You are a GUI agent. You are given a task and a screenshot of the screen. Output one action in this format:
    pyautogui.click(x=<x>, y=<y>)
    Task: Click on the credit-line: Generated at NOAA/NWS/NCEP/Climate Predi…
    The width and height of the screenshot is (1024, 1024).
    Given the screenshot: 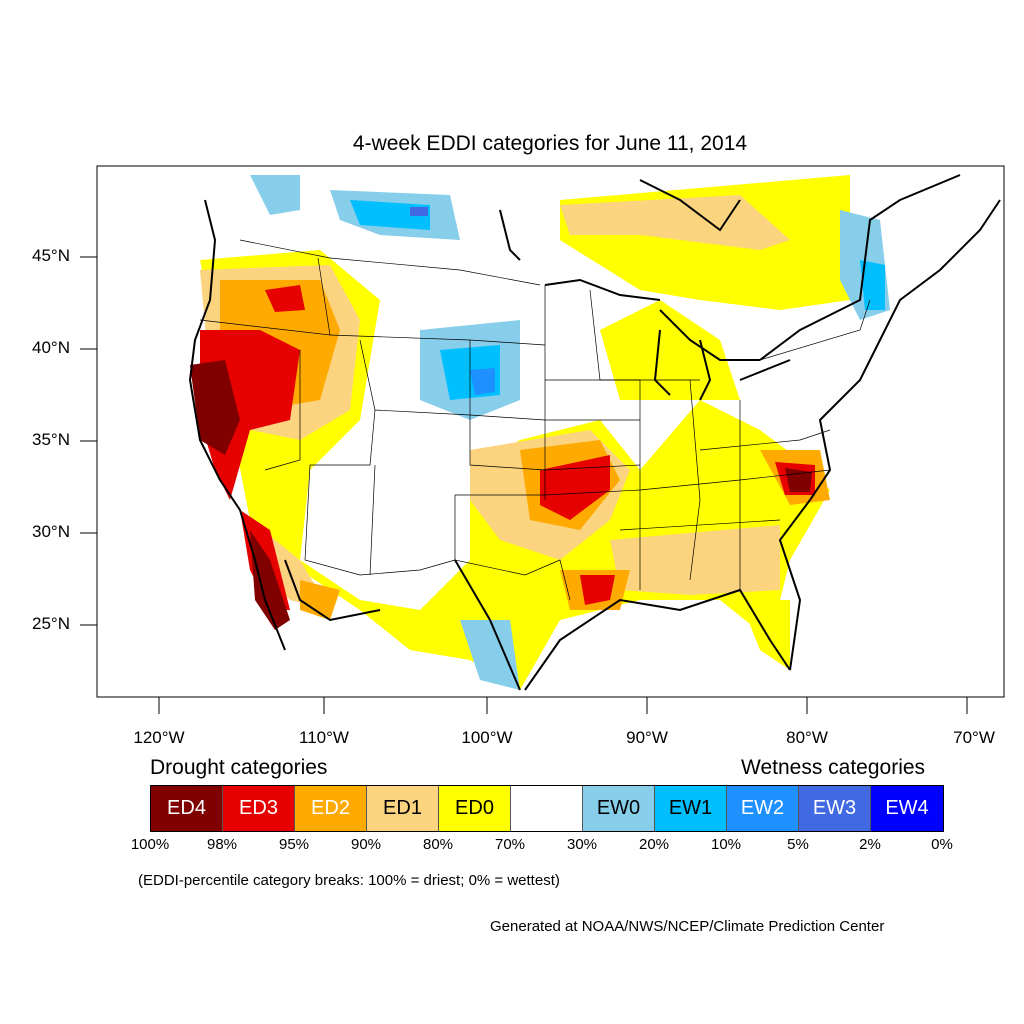 What is the action you would take?
    pyautogui.click(x=687, y=926)
    